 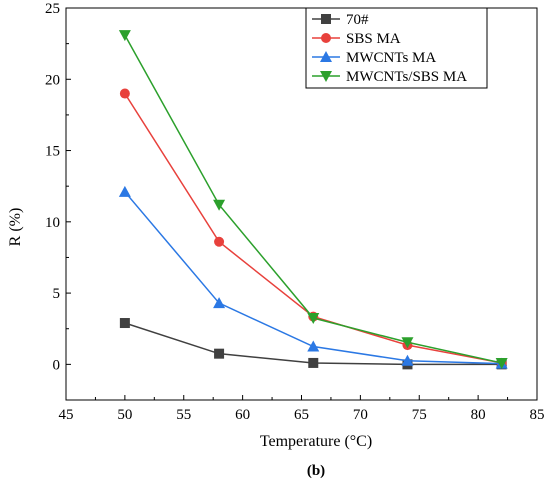 What do you see at coordinates (57, 294) in the screenshot?
I see `y-tick-label: 5` at bounding box center [57, 294].